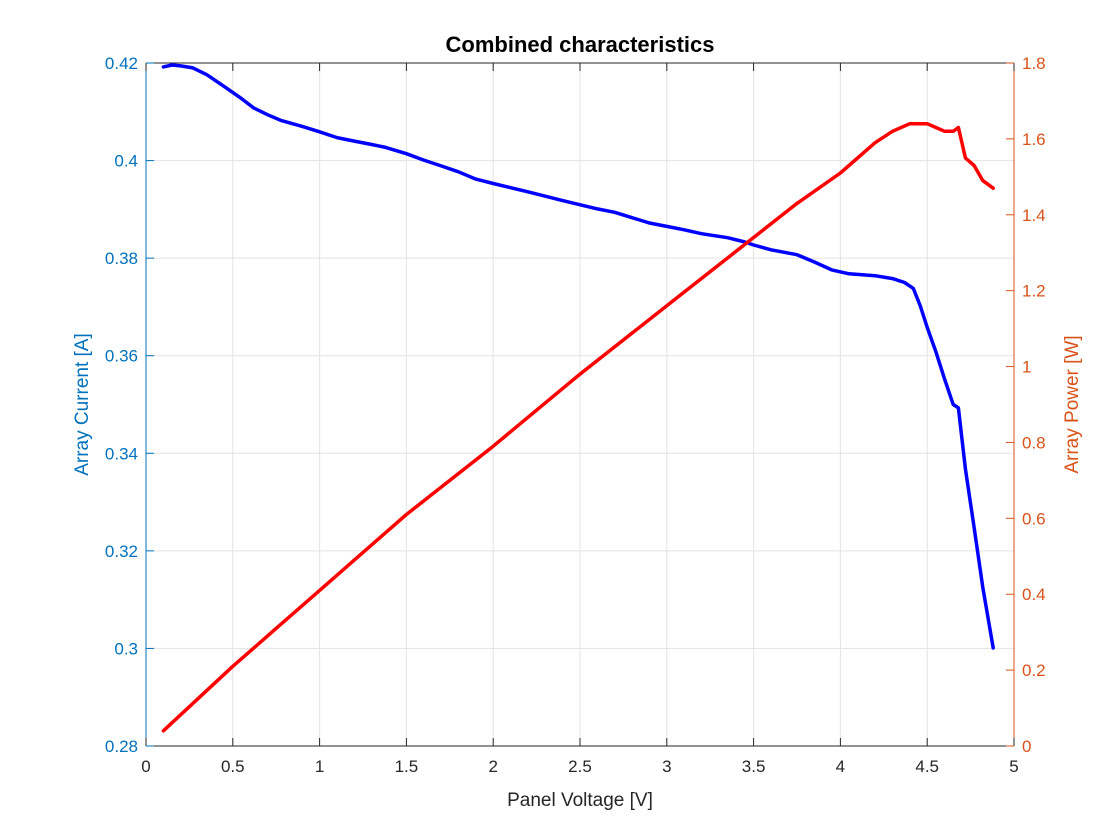 The height and width of the screenshot is (840, 1120). Describe the element at coordinates (126, 161) in the screenshot. I see `y-left-tick-label: 0.4` at that location.